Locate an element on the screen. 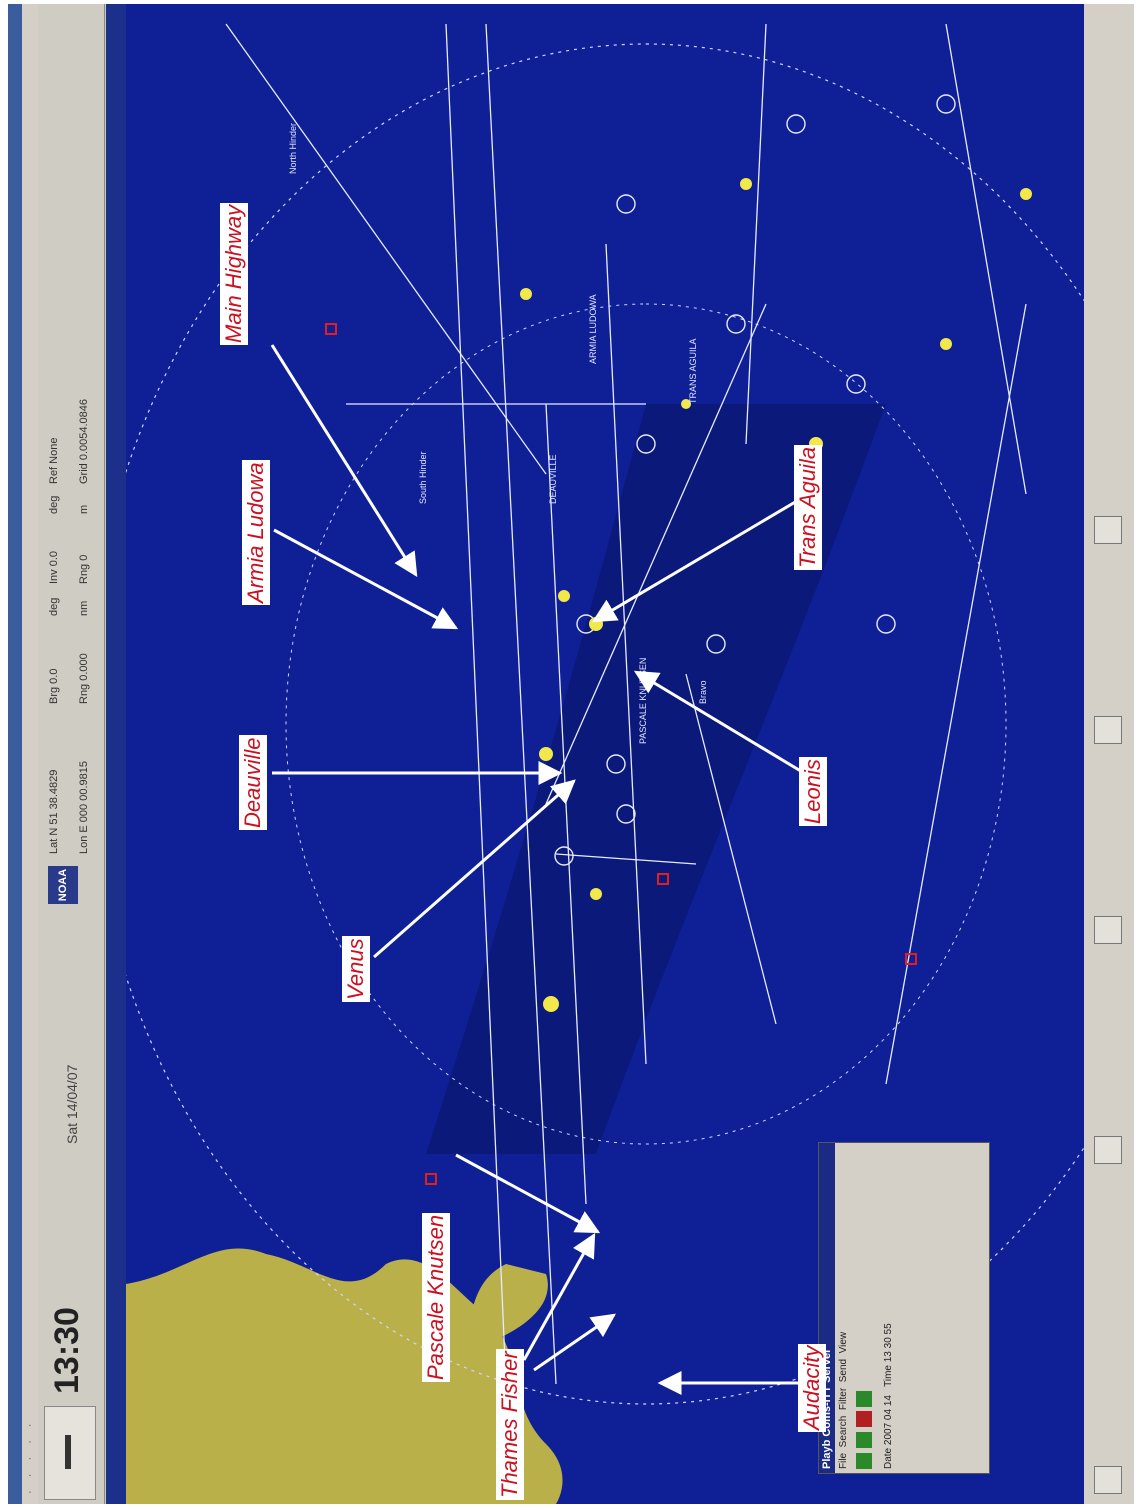 The image size is (1138, 1510). annotation-pascale-knutsen: Pascale Knutsen is located at coordinates (436, 1297).